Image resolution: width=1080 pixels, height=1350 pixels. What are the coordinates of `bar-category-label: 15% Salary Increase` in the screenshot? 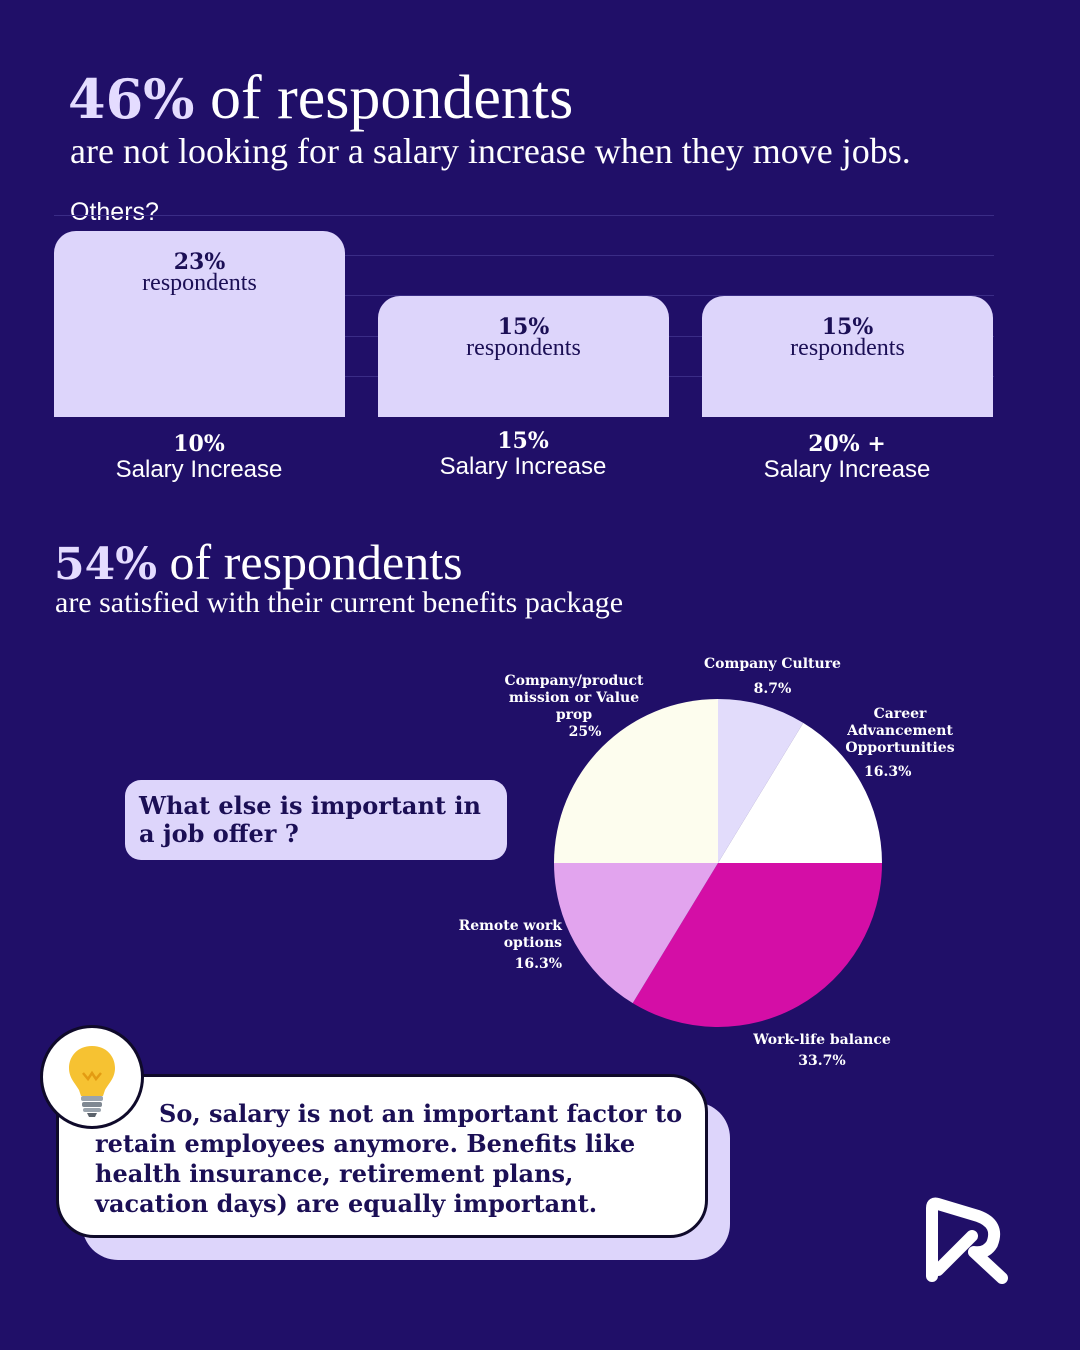 It's located at (523, 454).